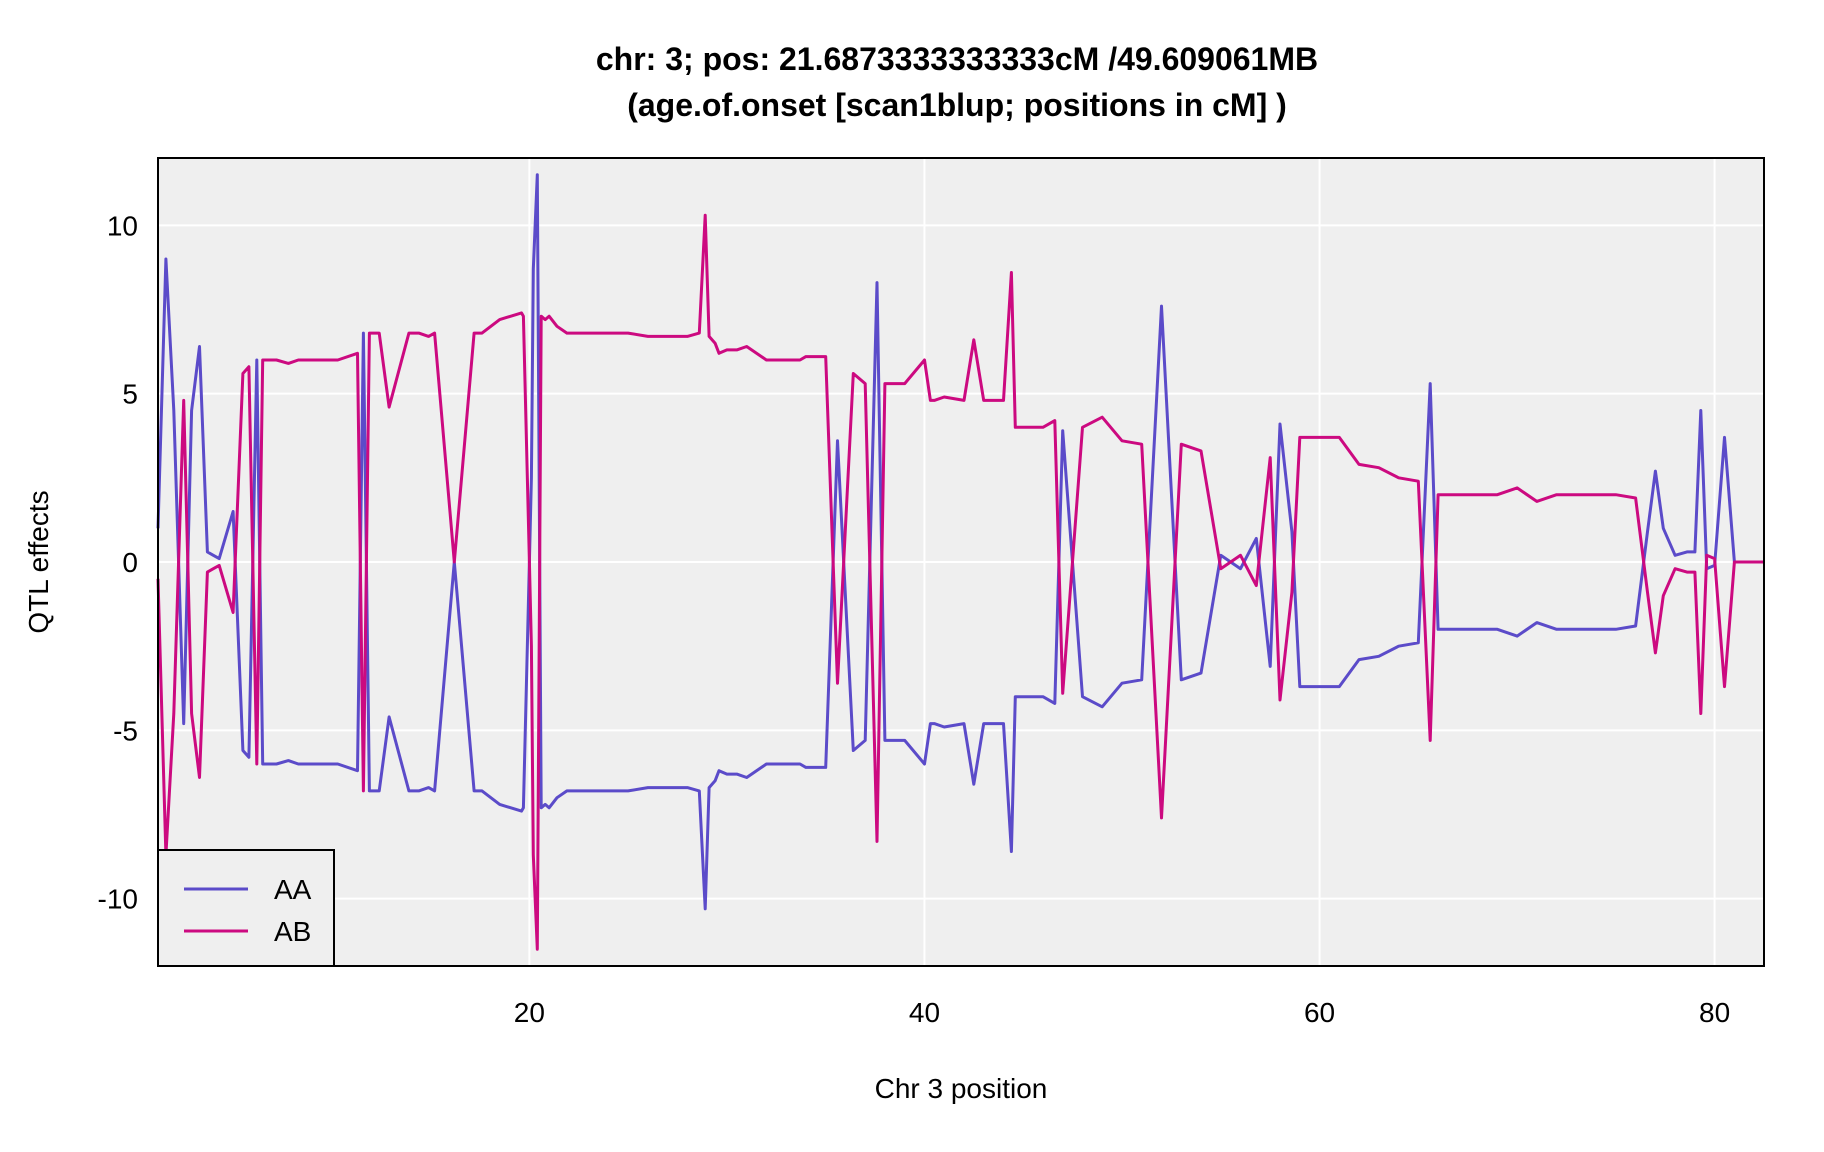 The width and height of the screenshot is (1824, 1152). What do you see at coordinates (1319, 1012) in the screenshot?
I see `x-tick-label: 60` at bounding box center [1319, 1012].